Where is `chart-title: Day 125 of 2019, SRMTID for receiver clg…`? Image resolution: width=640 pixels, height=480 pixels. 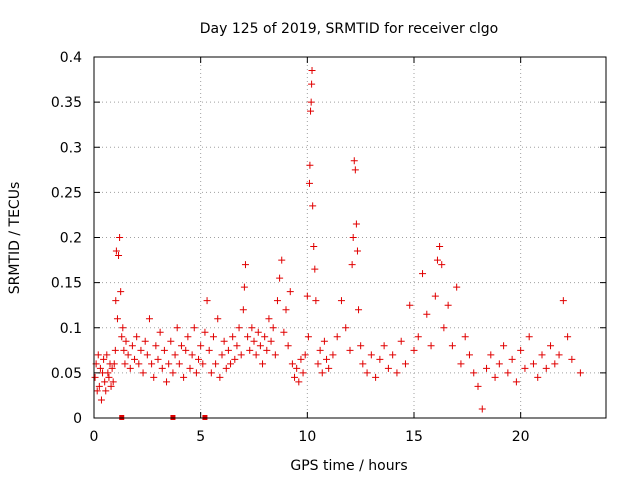 chart-title: Day 125 of 2019, SRMTID for receiver clg… is located at coordinates (349, 29).